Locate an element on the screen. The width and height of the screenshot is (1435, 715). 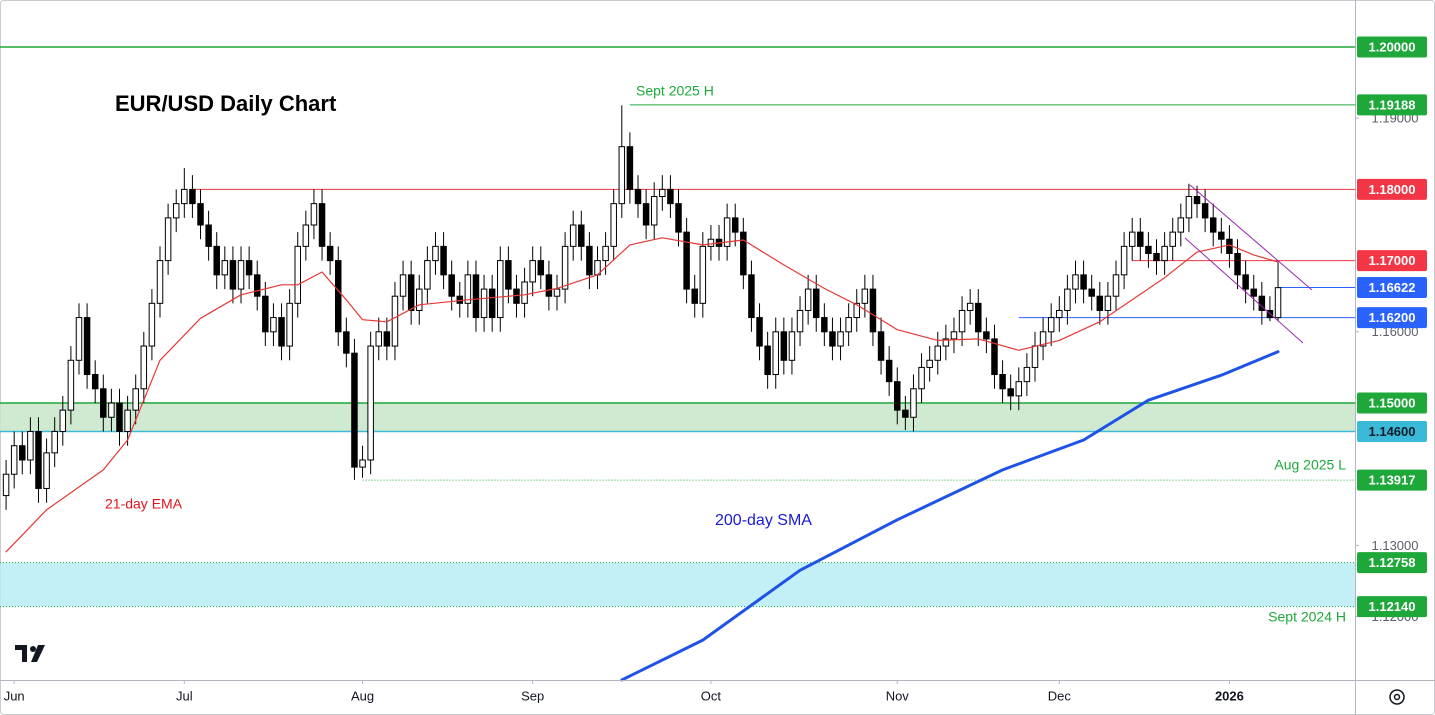
series-label: 200-day SMA is located at coordinates (763, 520).